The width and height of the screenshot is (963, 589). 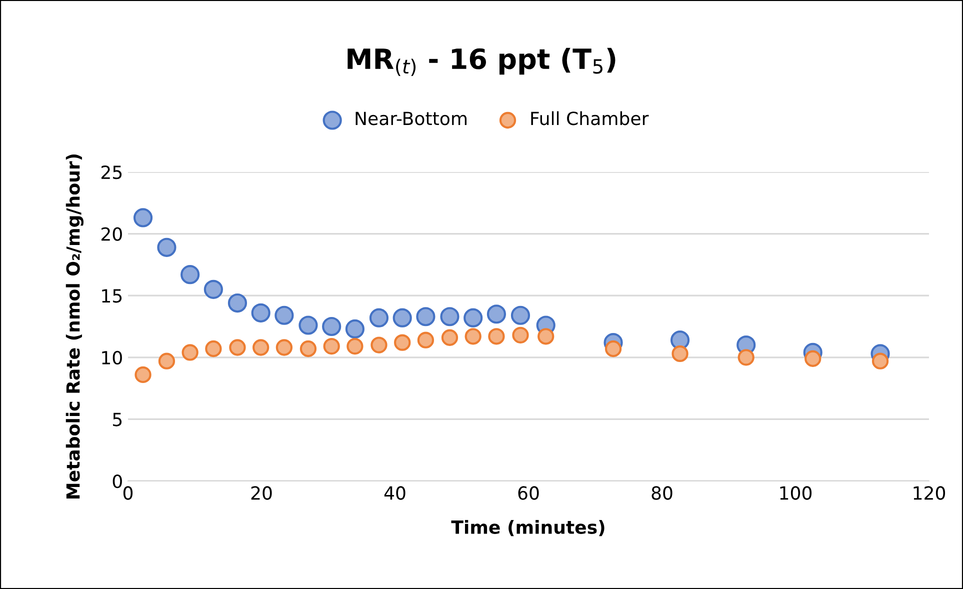 I want to click on x-tick-label: 80, so click(x=662, y=493).